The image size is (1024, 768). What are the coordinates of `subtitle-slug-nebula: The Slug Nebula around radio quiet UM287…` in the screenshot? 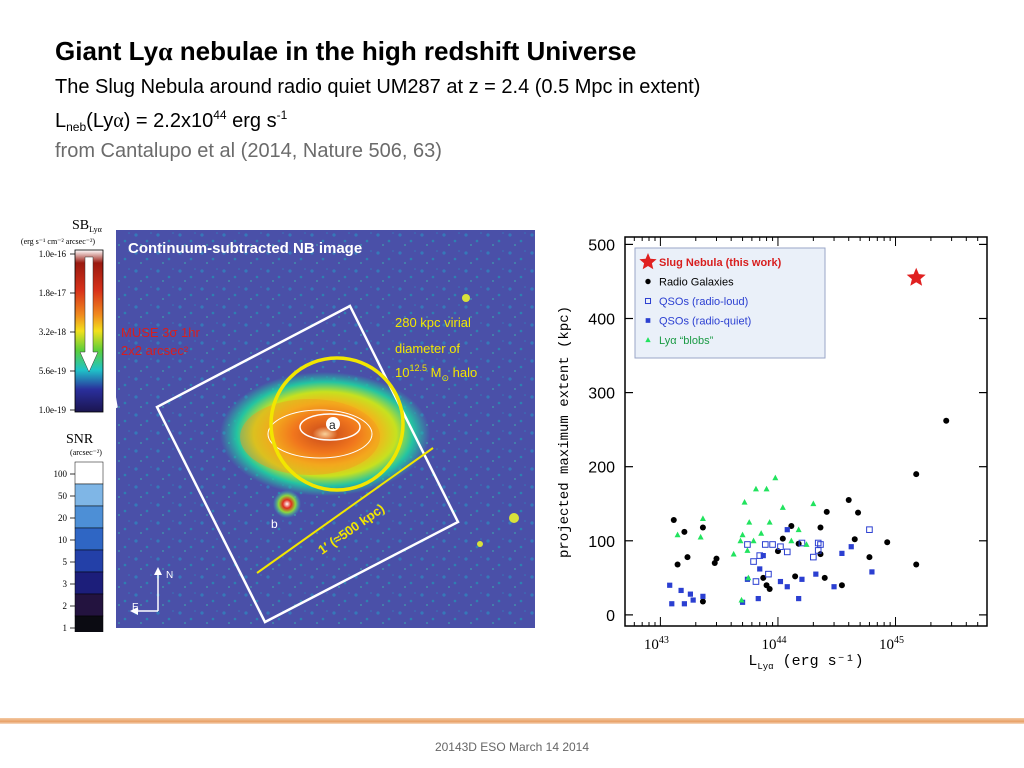 It's located at (378, 87).